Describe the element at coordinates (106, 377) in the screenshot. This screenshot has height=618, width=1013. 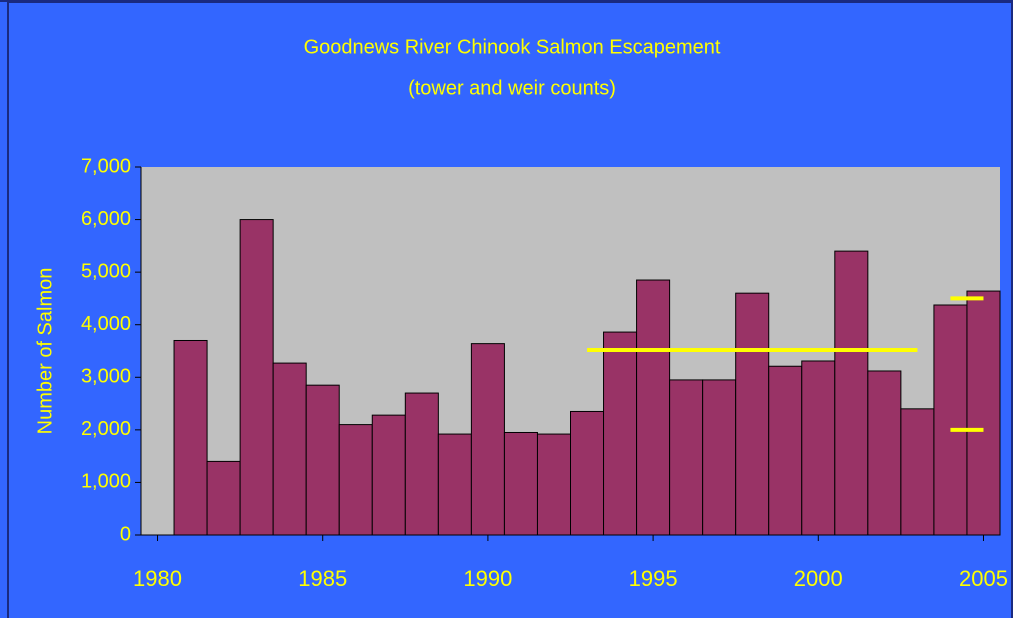
I see `y-tick-label: 3,000` at that location.